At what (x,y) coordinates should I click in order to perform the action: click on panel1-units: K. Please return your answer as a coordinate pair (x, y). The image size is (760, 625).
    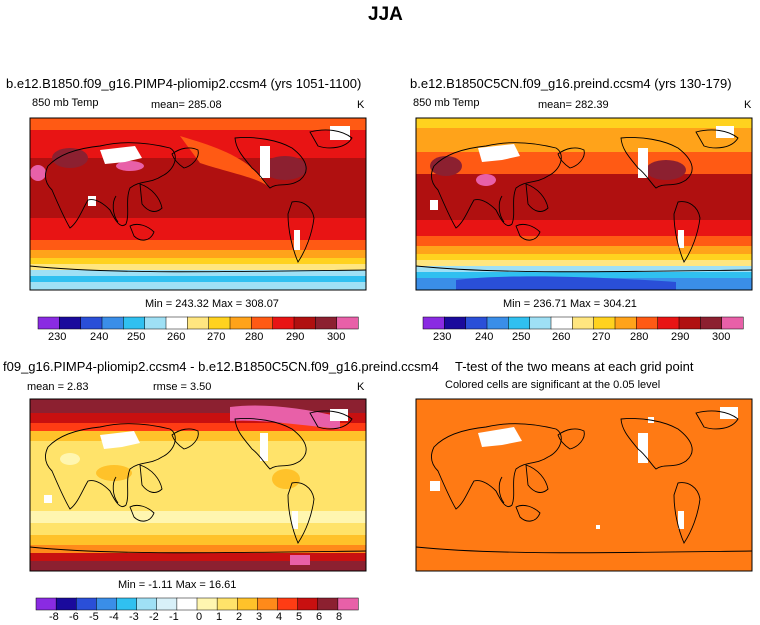
    Looking at the image, I should click on (361, 105).